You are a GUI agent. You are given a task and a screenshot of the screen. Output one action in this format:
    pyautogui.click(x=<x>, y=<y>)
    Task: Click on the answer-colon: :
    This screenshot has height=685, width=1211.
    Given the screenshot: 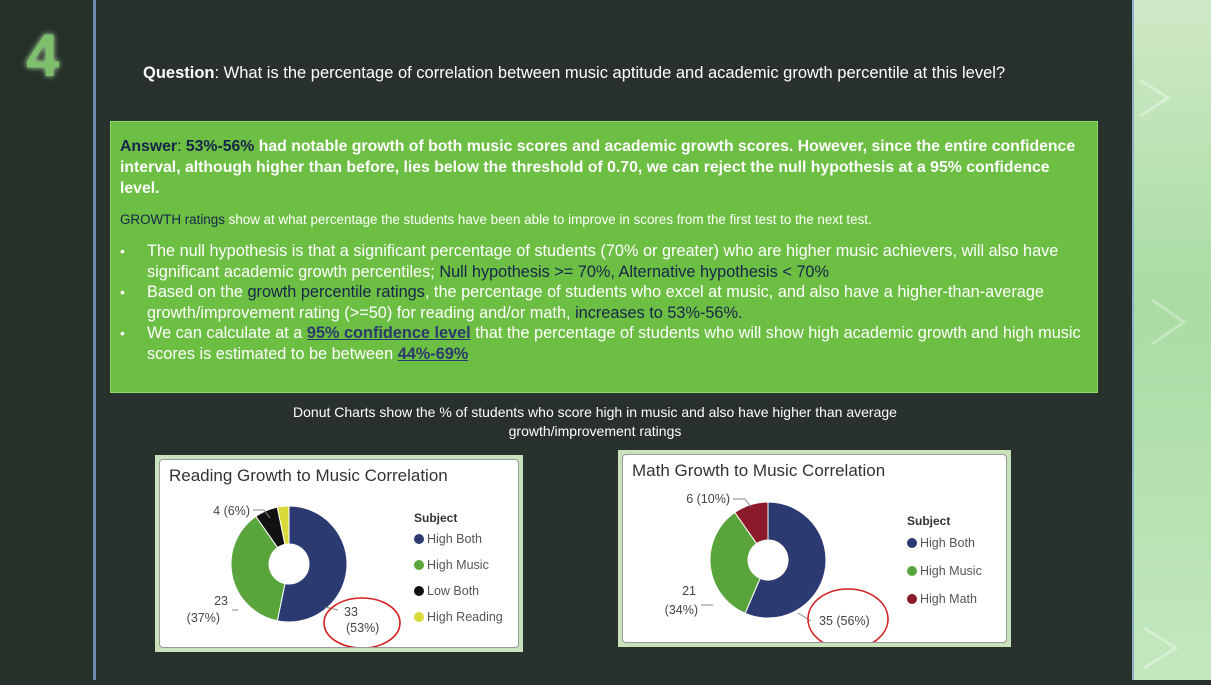 What is the action you would take?
    pyautogui.click(x=181, y=146)
    